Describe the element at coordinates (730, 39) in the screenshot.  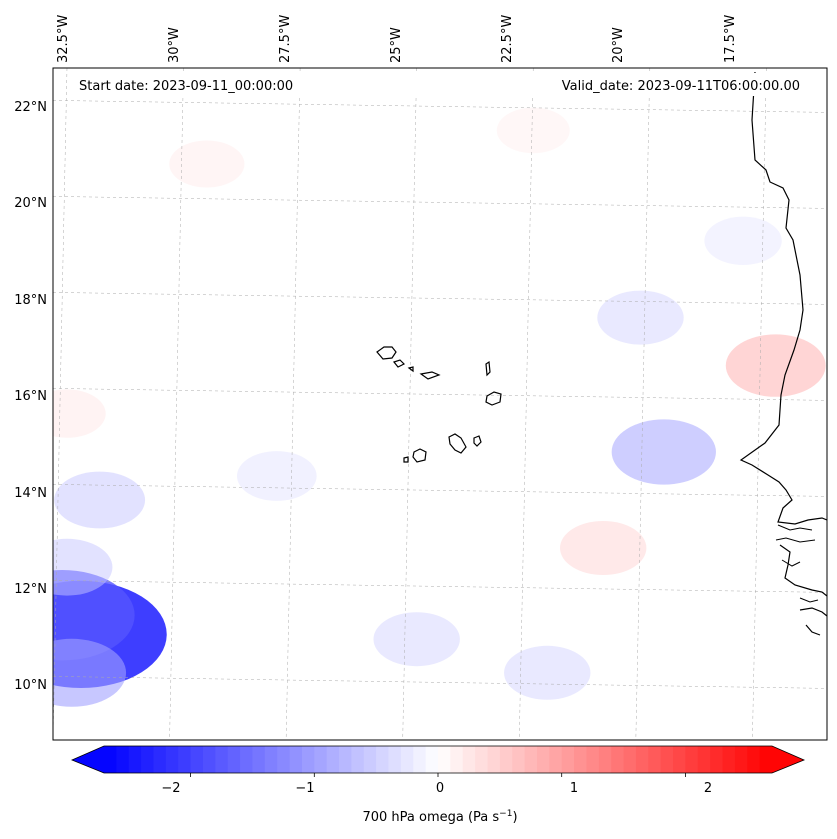
I see `lon-label: 17.5°W` at that location.